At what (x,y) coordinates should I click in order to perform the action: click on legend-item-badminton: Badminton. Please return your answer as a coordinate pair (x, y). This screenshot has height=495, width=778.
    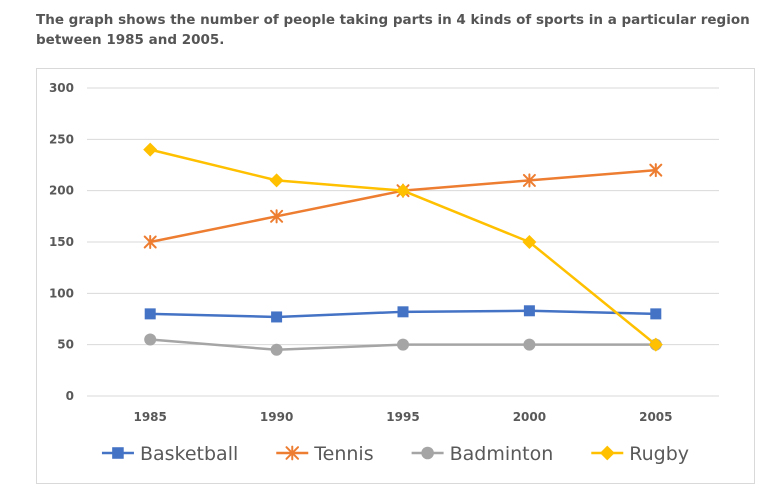
    Looking at the image, I should click on (482, 454).